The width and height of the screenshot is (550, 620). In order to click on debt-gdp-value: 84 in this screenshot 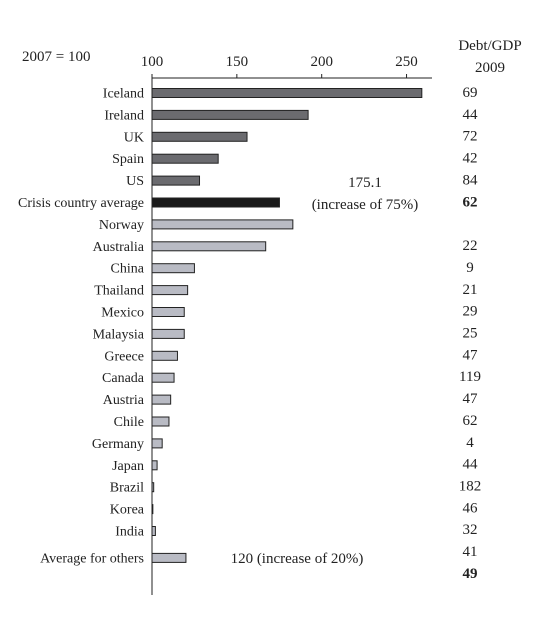, I will do `click(471, 180)`.